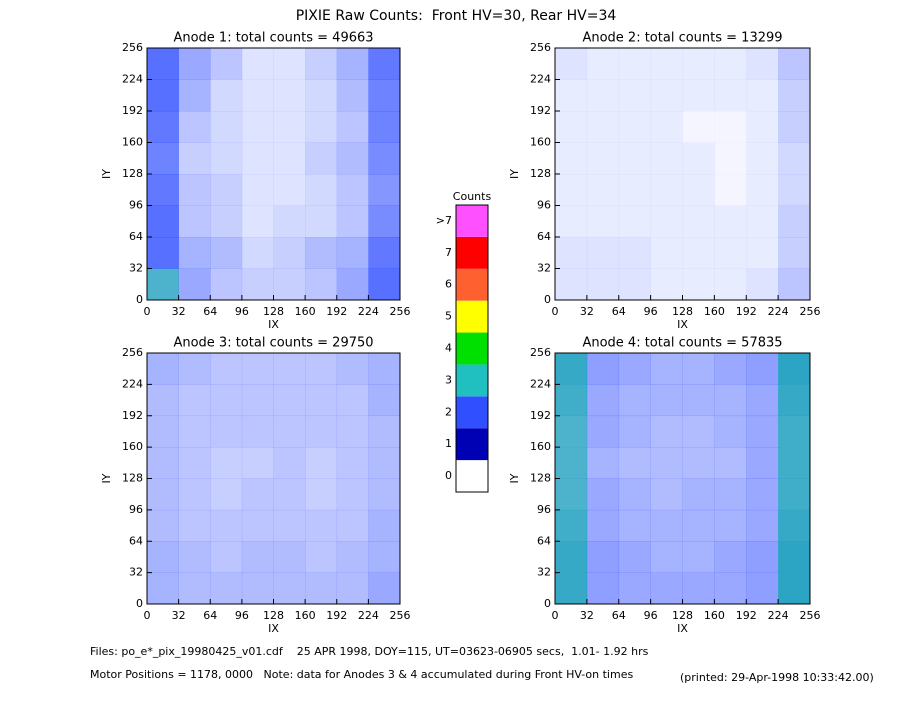 The height and width of the screenshot is (705, 913). I want to click on panel-title: Anode 2: total counts = 13299, so click(682, 38).